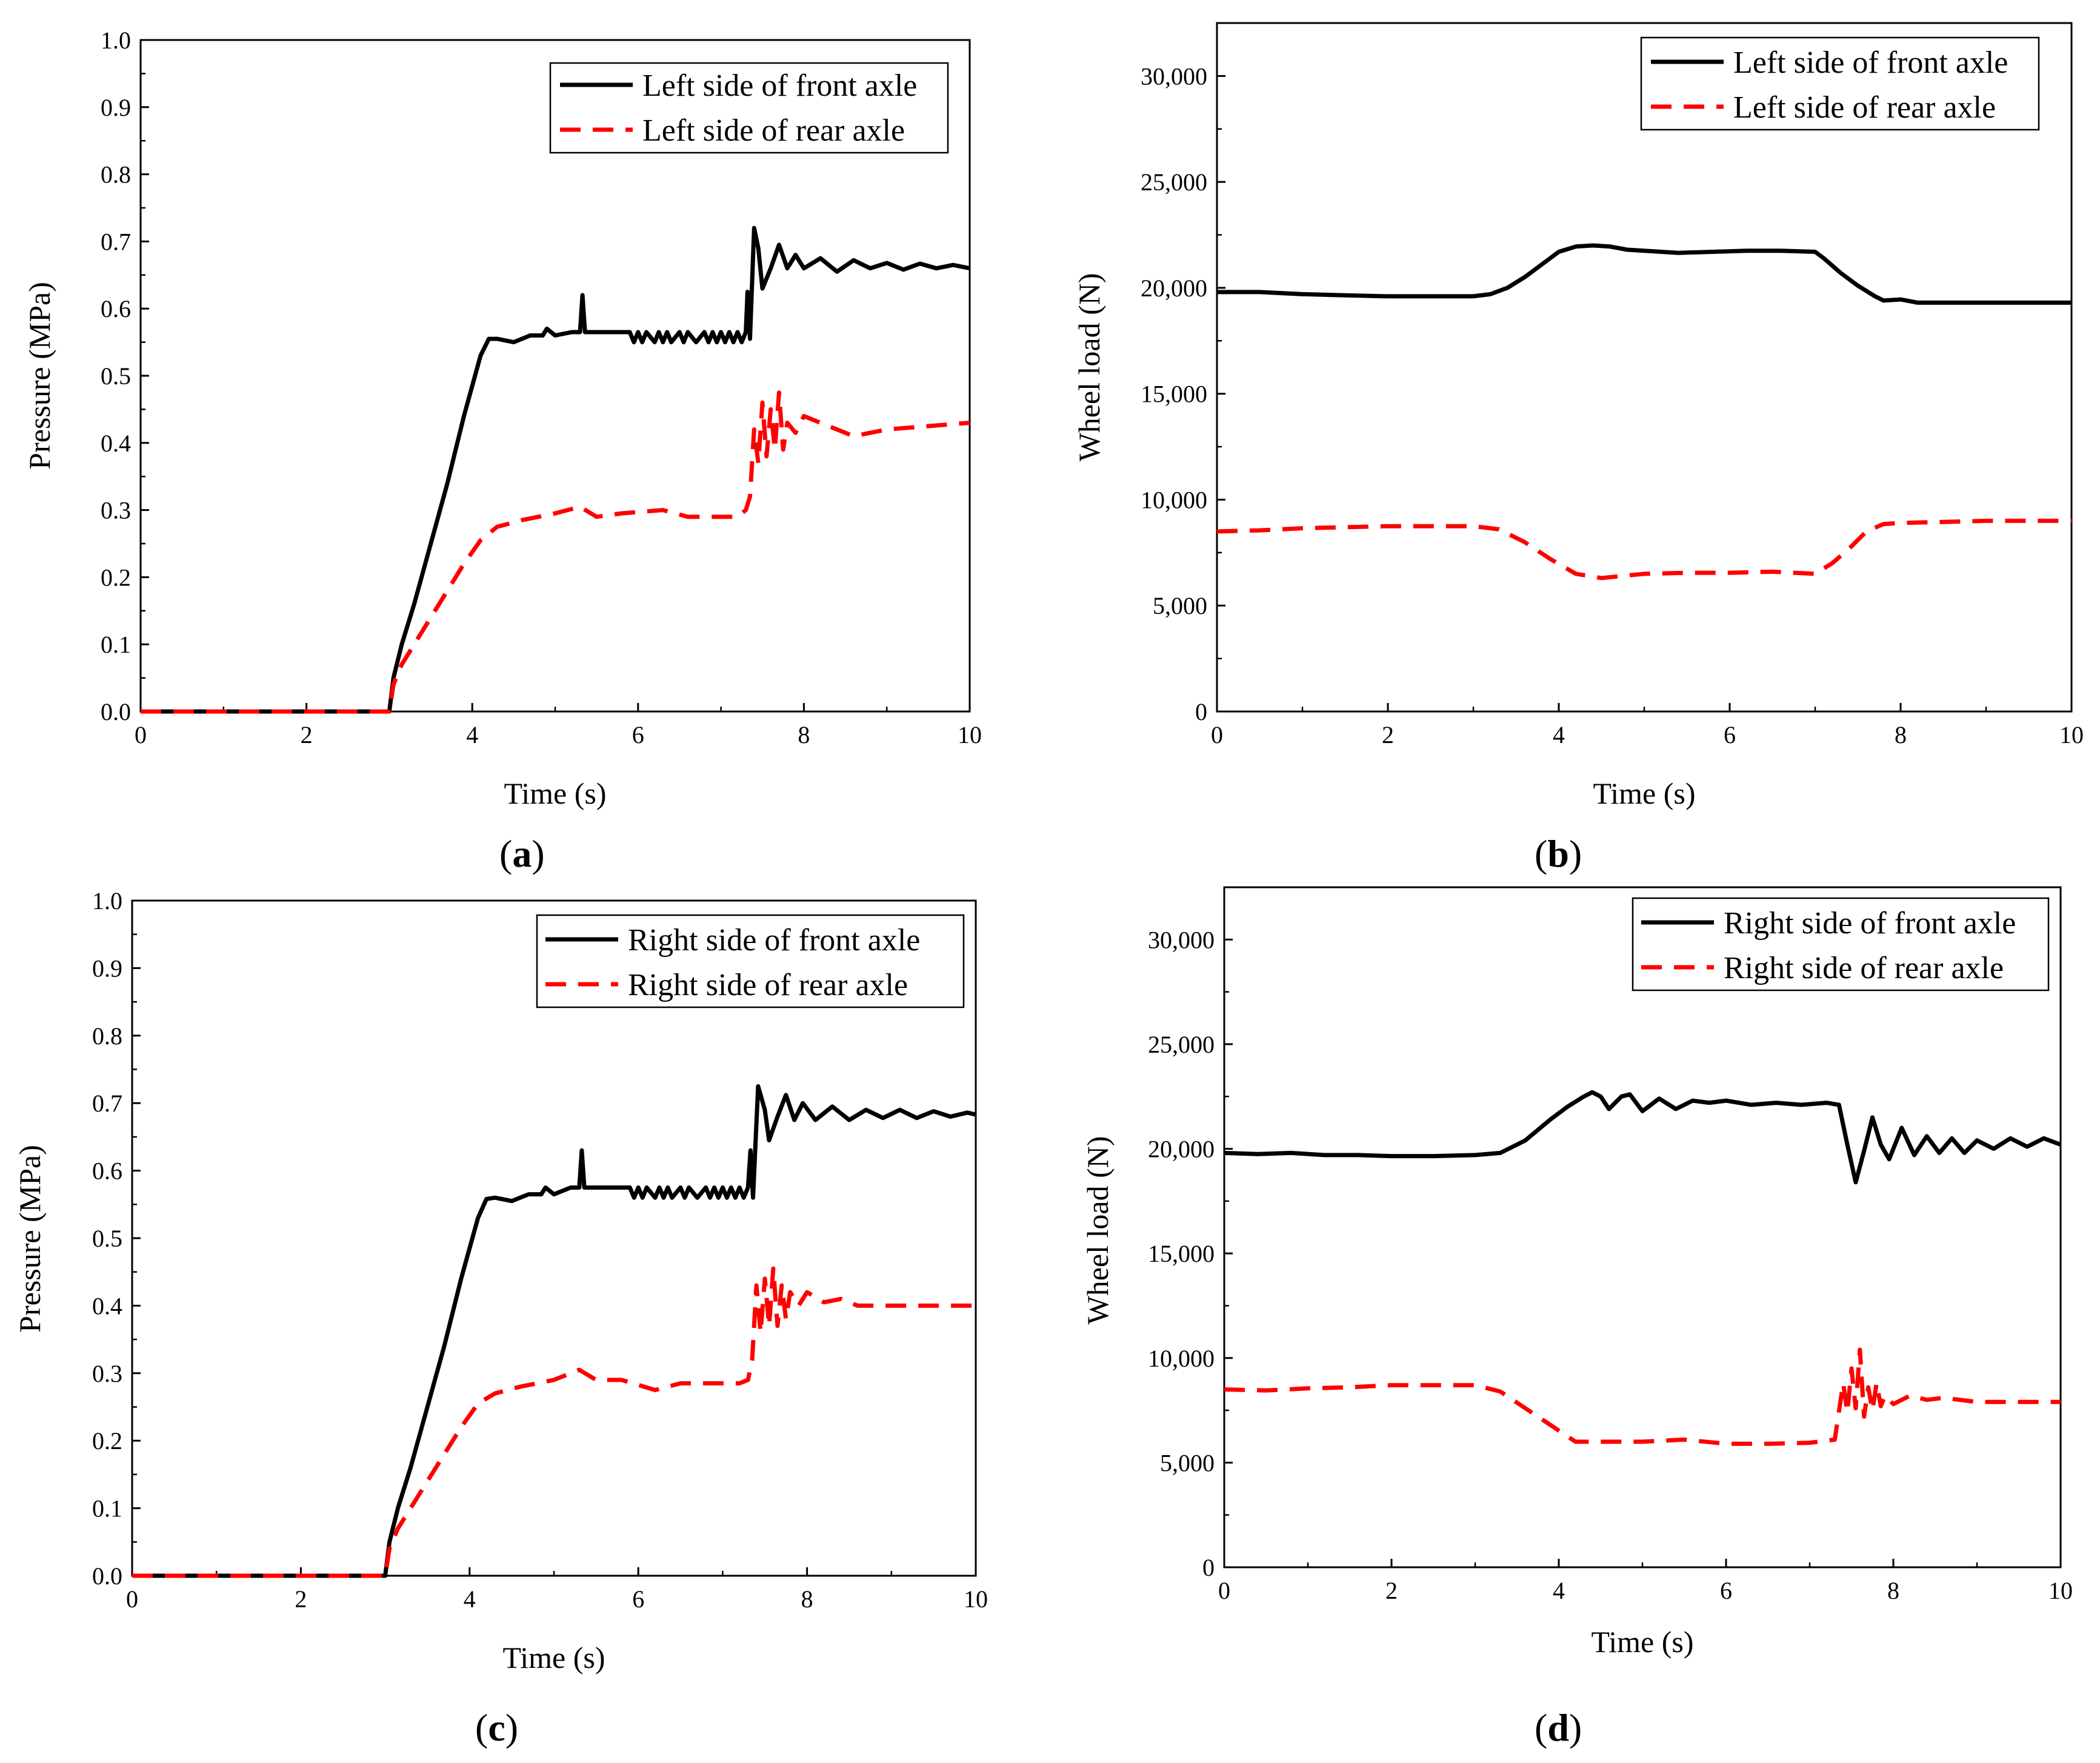 The width and height of the screenshot is (2100, 1763). Describe the element at coordinates (496, 1727) in the screenshot. I see `panel-label: (c)` at that location.